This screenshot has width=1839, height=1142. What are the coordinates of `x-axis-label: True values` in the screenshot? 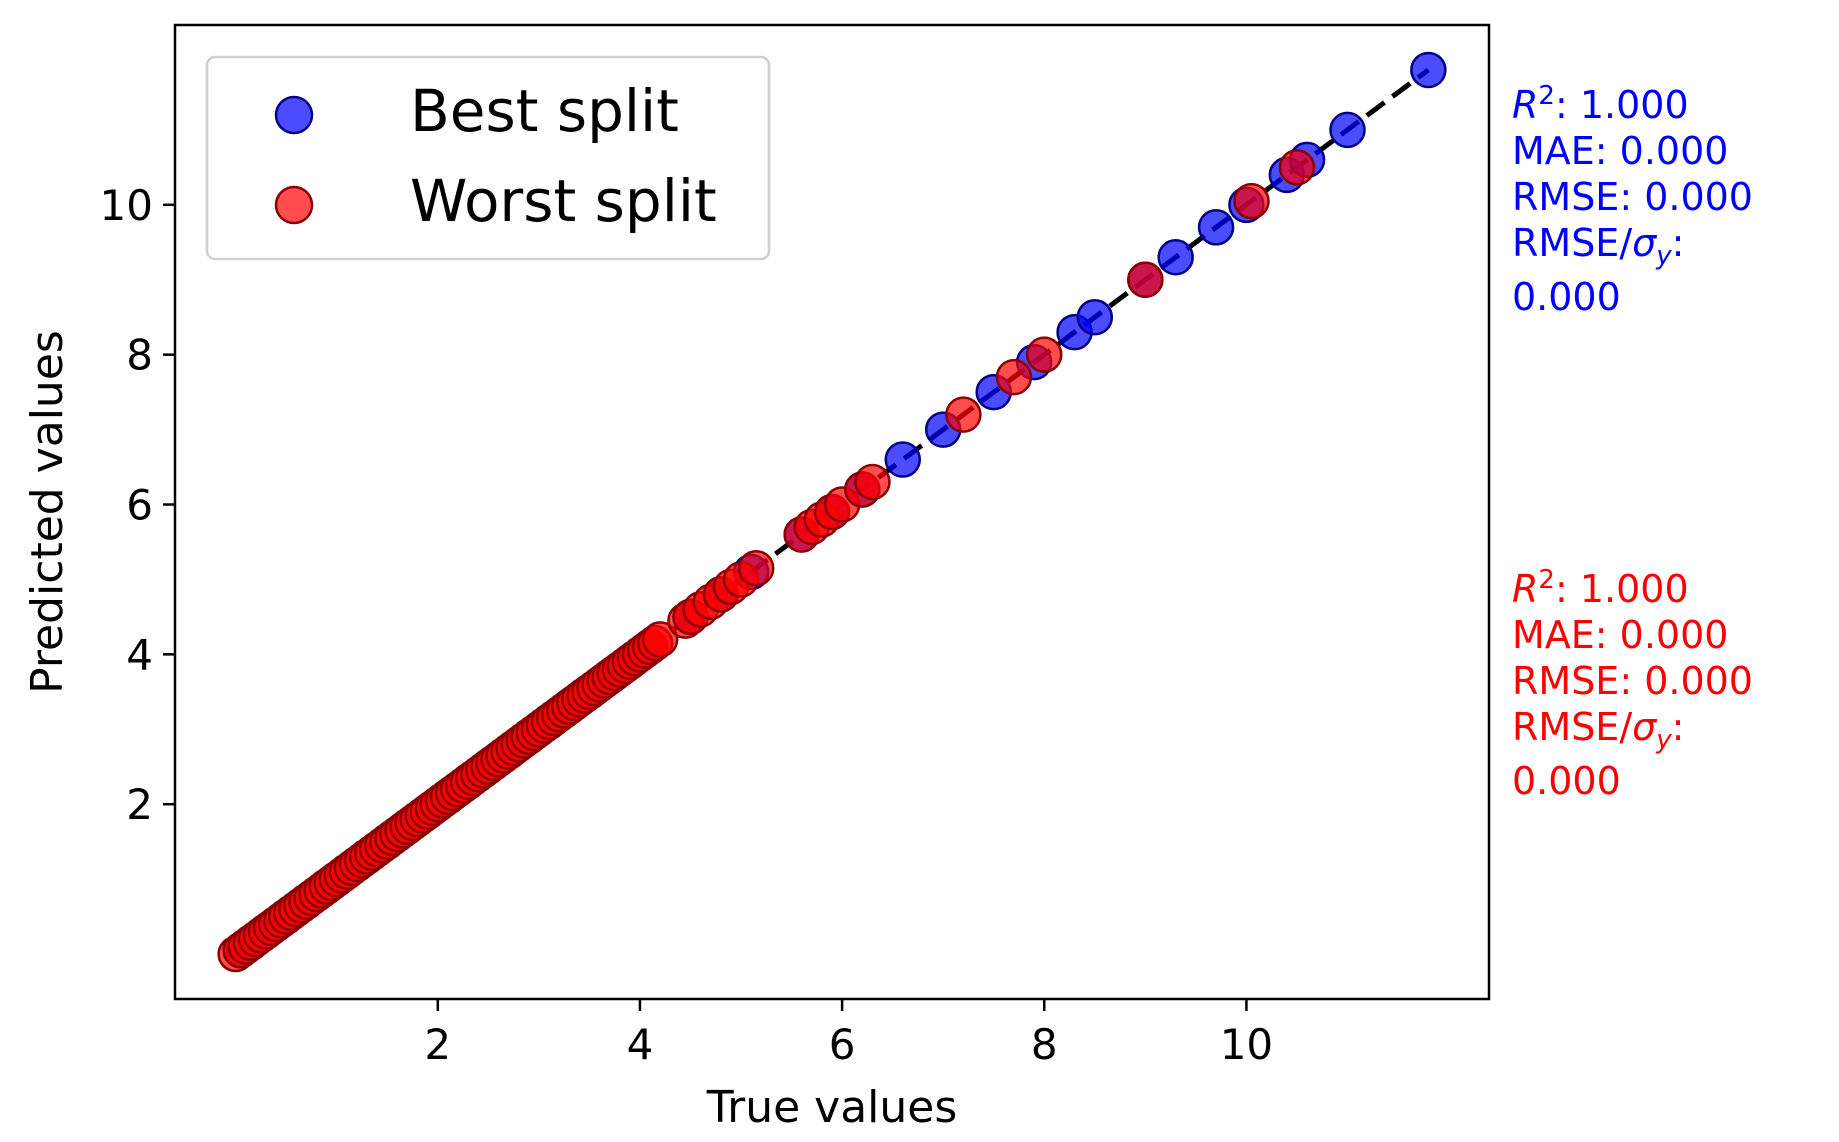 It's located at (832, 1107).